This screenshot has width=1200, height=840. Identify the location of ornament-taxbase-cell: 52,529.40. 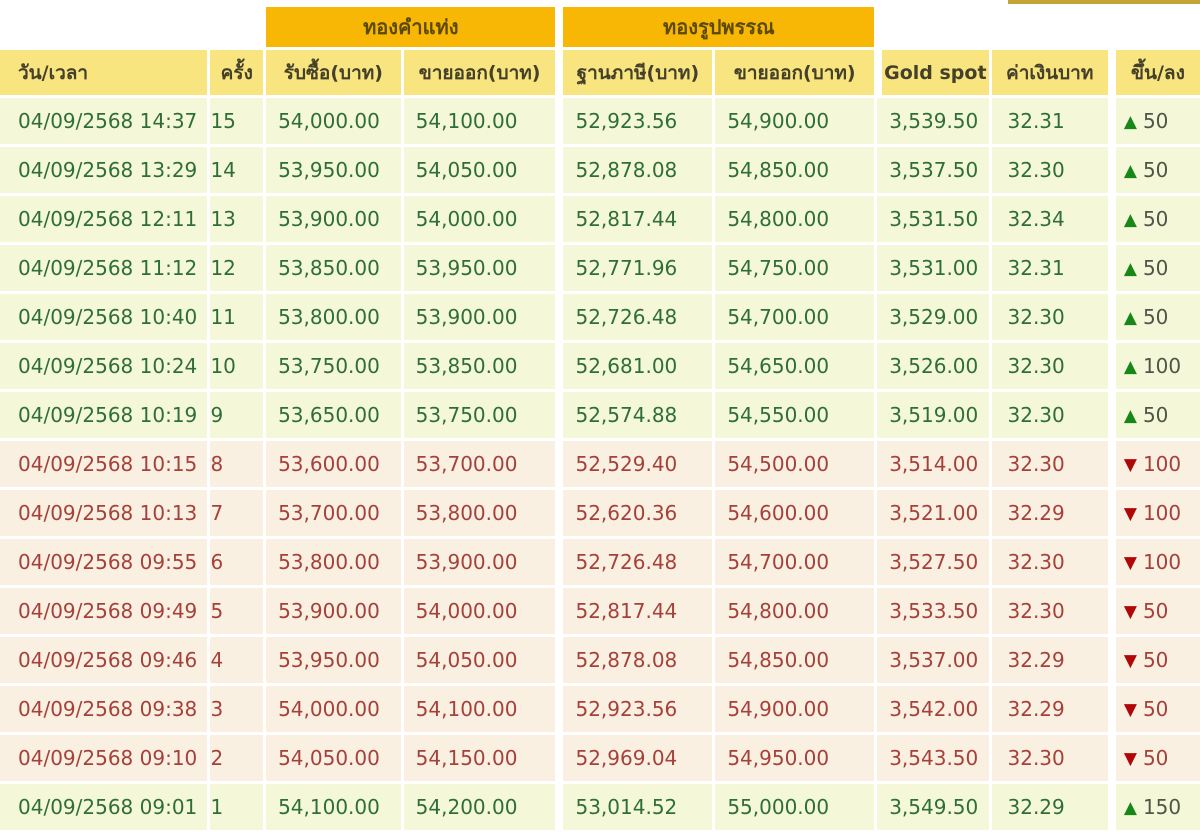
(635, 464).